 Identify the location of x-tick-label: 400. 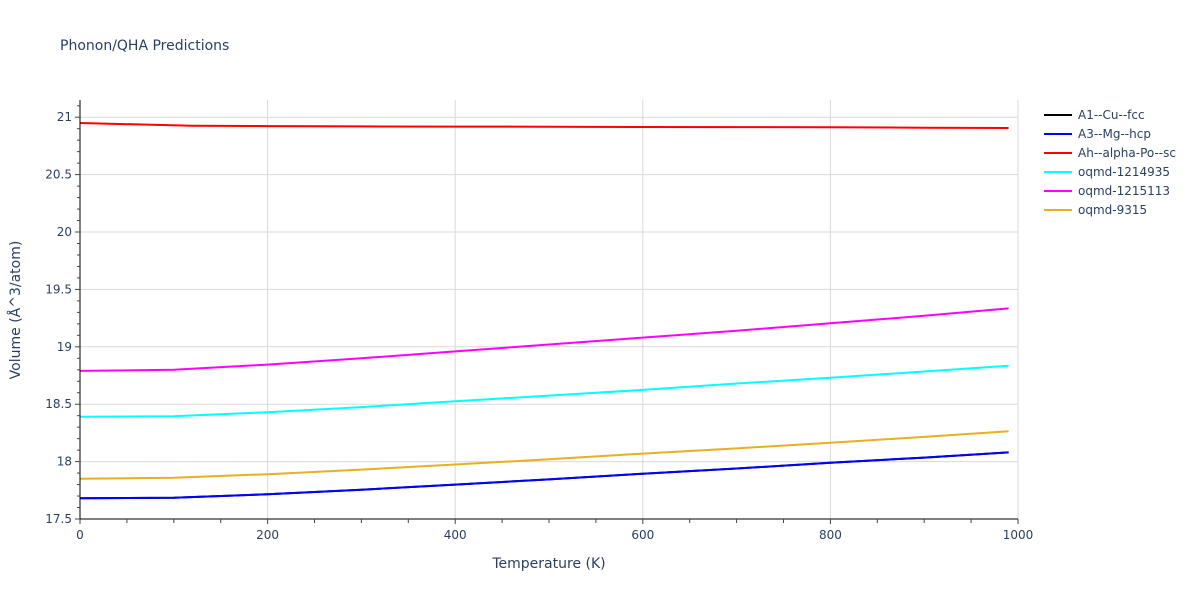
(455, 535).